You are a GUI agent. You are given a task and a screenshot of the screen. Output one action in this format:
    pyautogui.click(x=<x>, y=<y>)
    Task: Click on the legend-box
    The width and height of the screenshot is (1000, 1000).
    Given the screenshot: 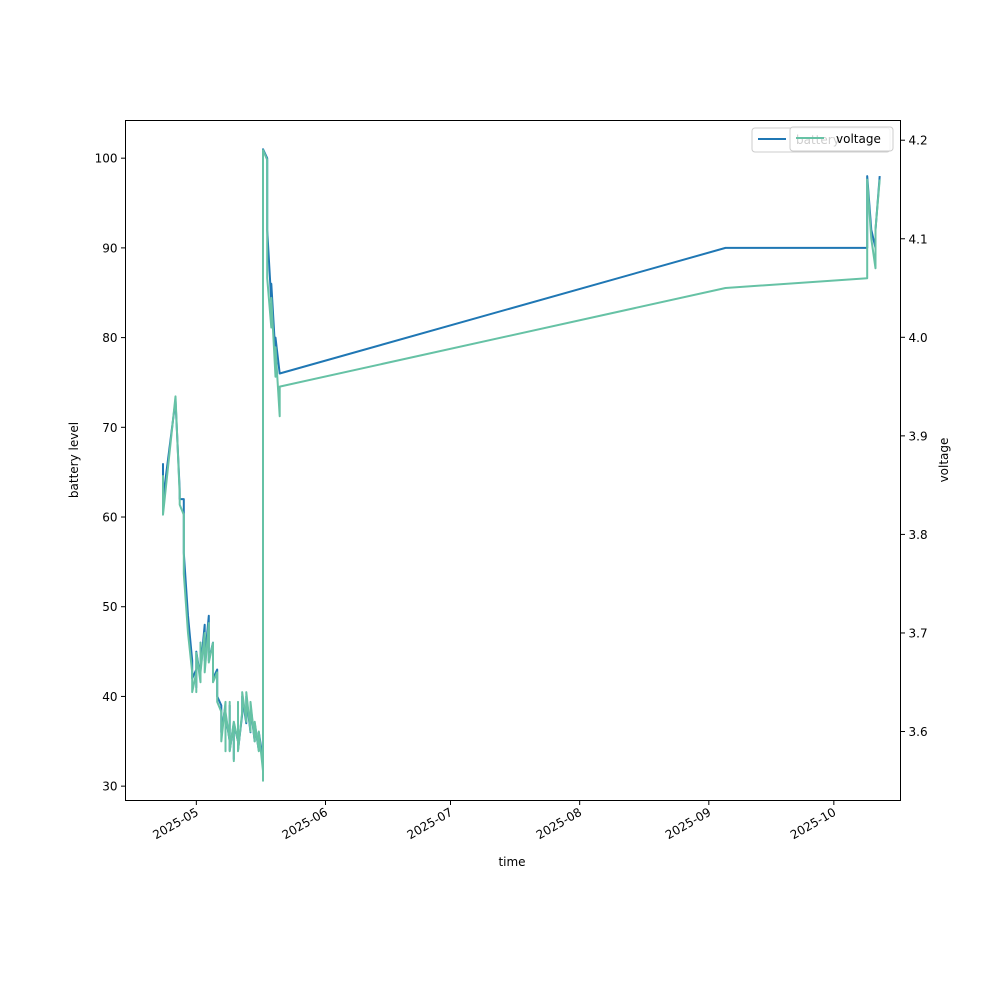 What is the action you would take?
    pyautogui.click(x=841, y=139)
    